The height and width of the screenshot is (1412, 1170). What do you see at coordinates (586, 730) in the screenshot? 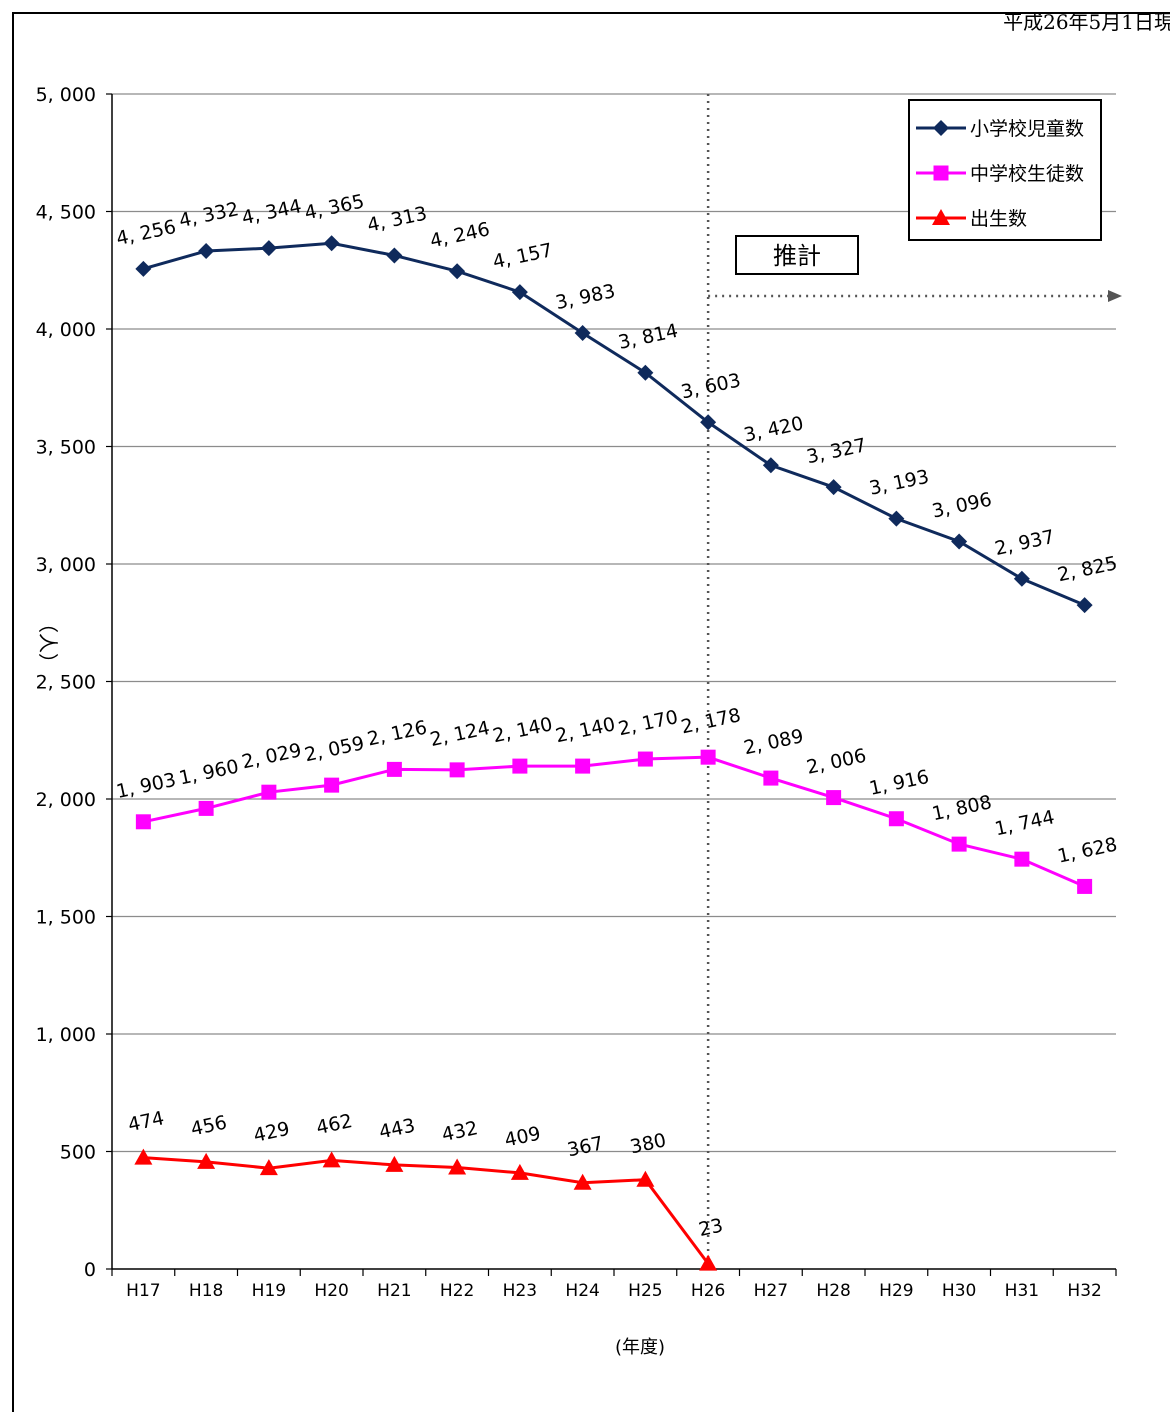
I see `data-label: 2, 140` at bounding box center [586, 730].